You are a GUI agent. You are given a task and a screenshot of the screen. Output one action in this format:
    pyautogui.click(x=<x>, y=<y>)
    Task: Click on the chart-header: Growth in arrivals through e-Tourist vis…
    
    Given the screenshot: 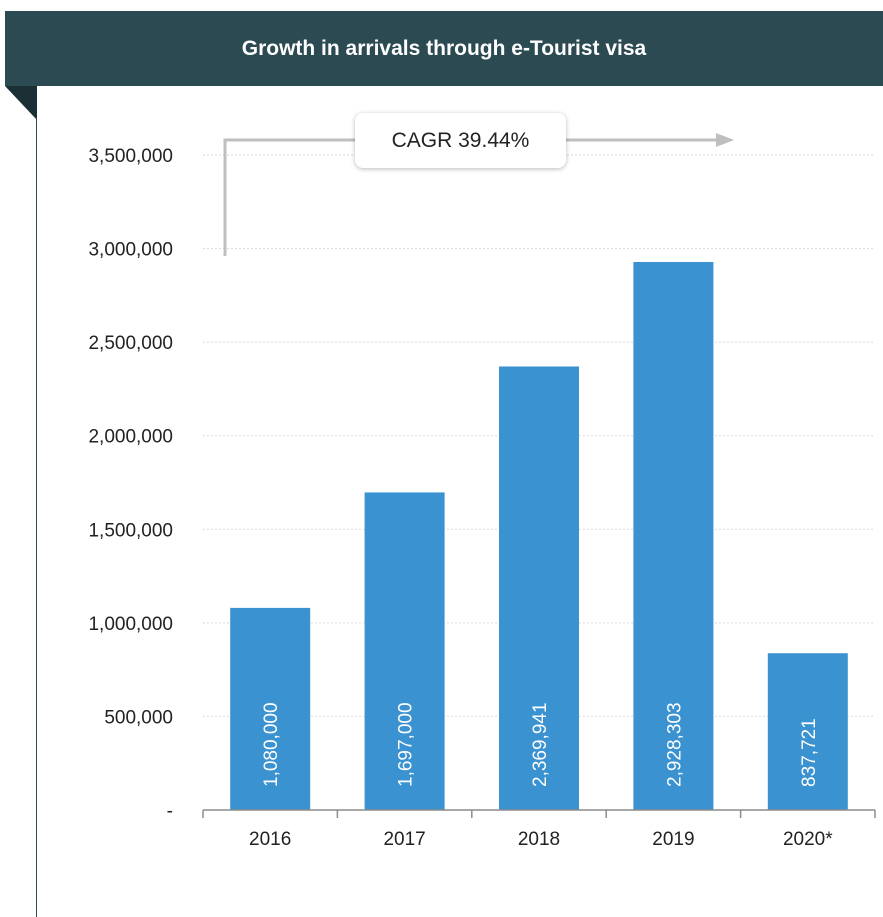 What is the action you would take?
    pyautogui.click(x=444, y=48)
    